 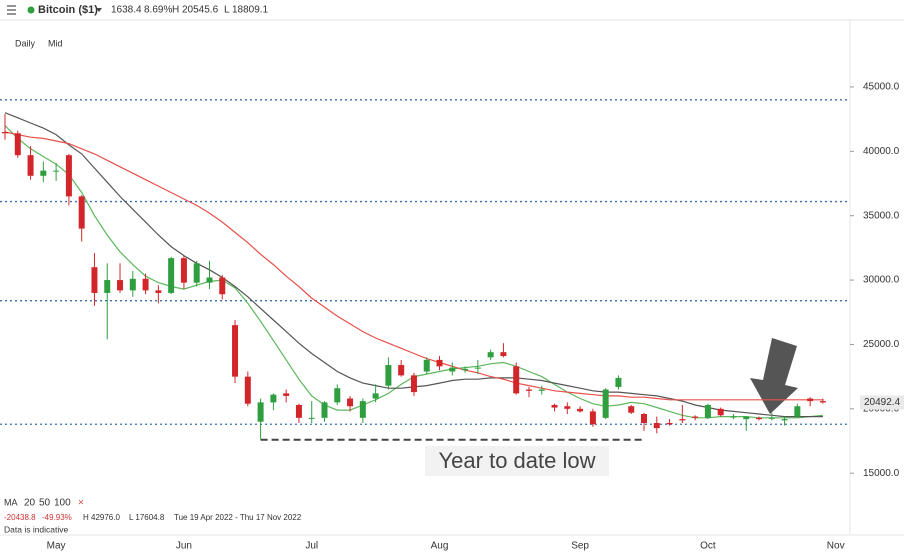 I want to click on price-tag-label: 20492.4, so click(x=882, y=402).